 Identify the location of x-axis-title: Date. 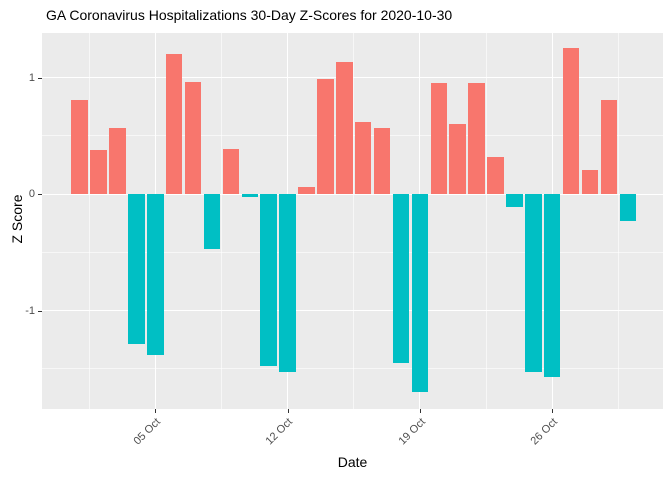
(352, 462).